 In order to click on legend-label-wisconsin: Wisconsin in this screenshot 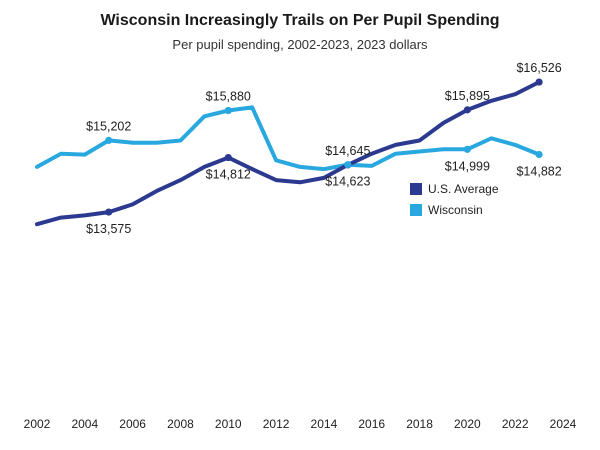, I will do `click(455, 209)`.